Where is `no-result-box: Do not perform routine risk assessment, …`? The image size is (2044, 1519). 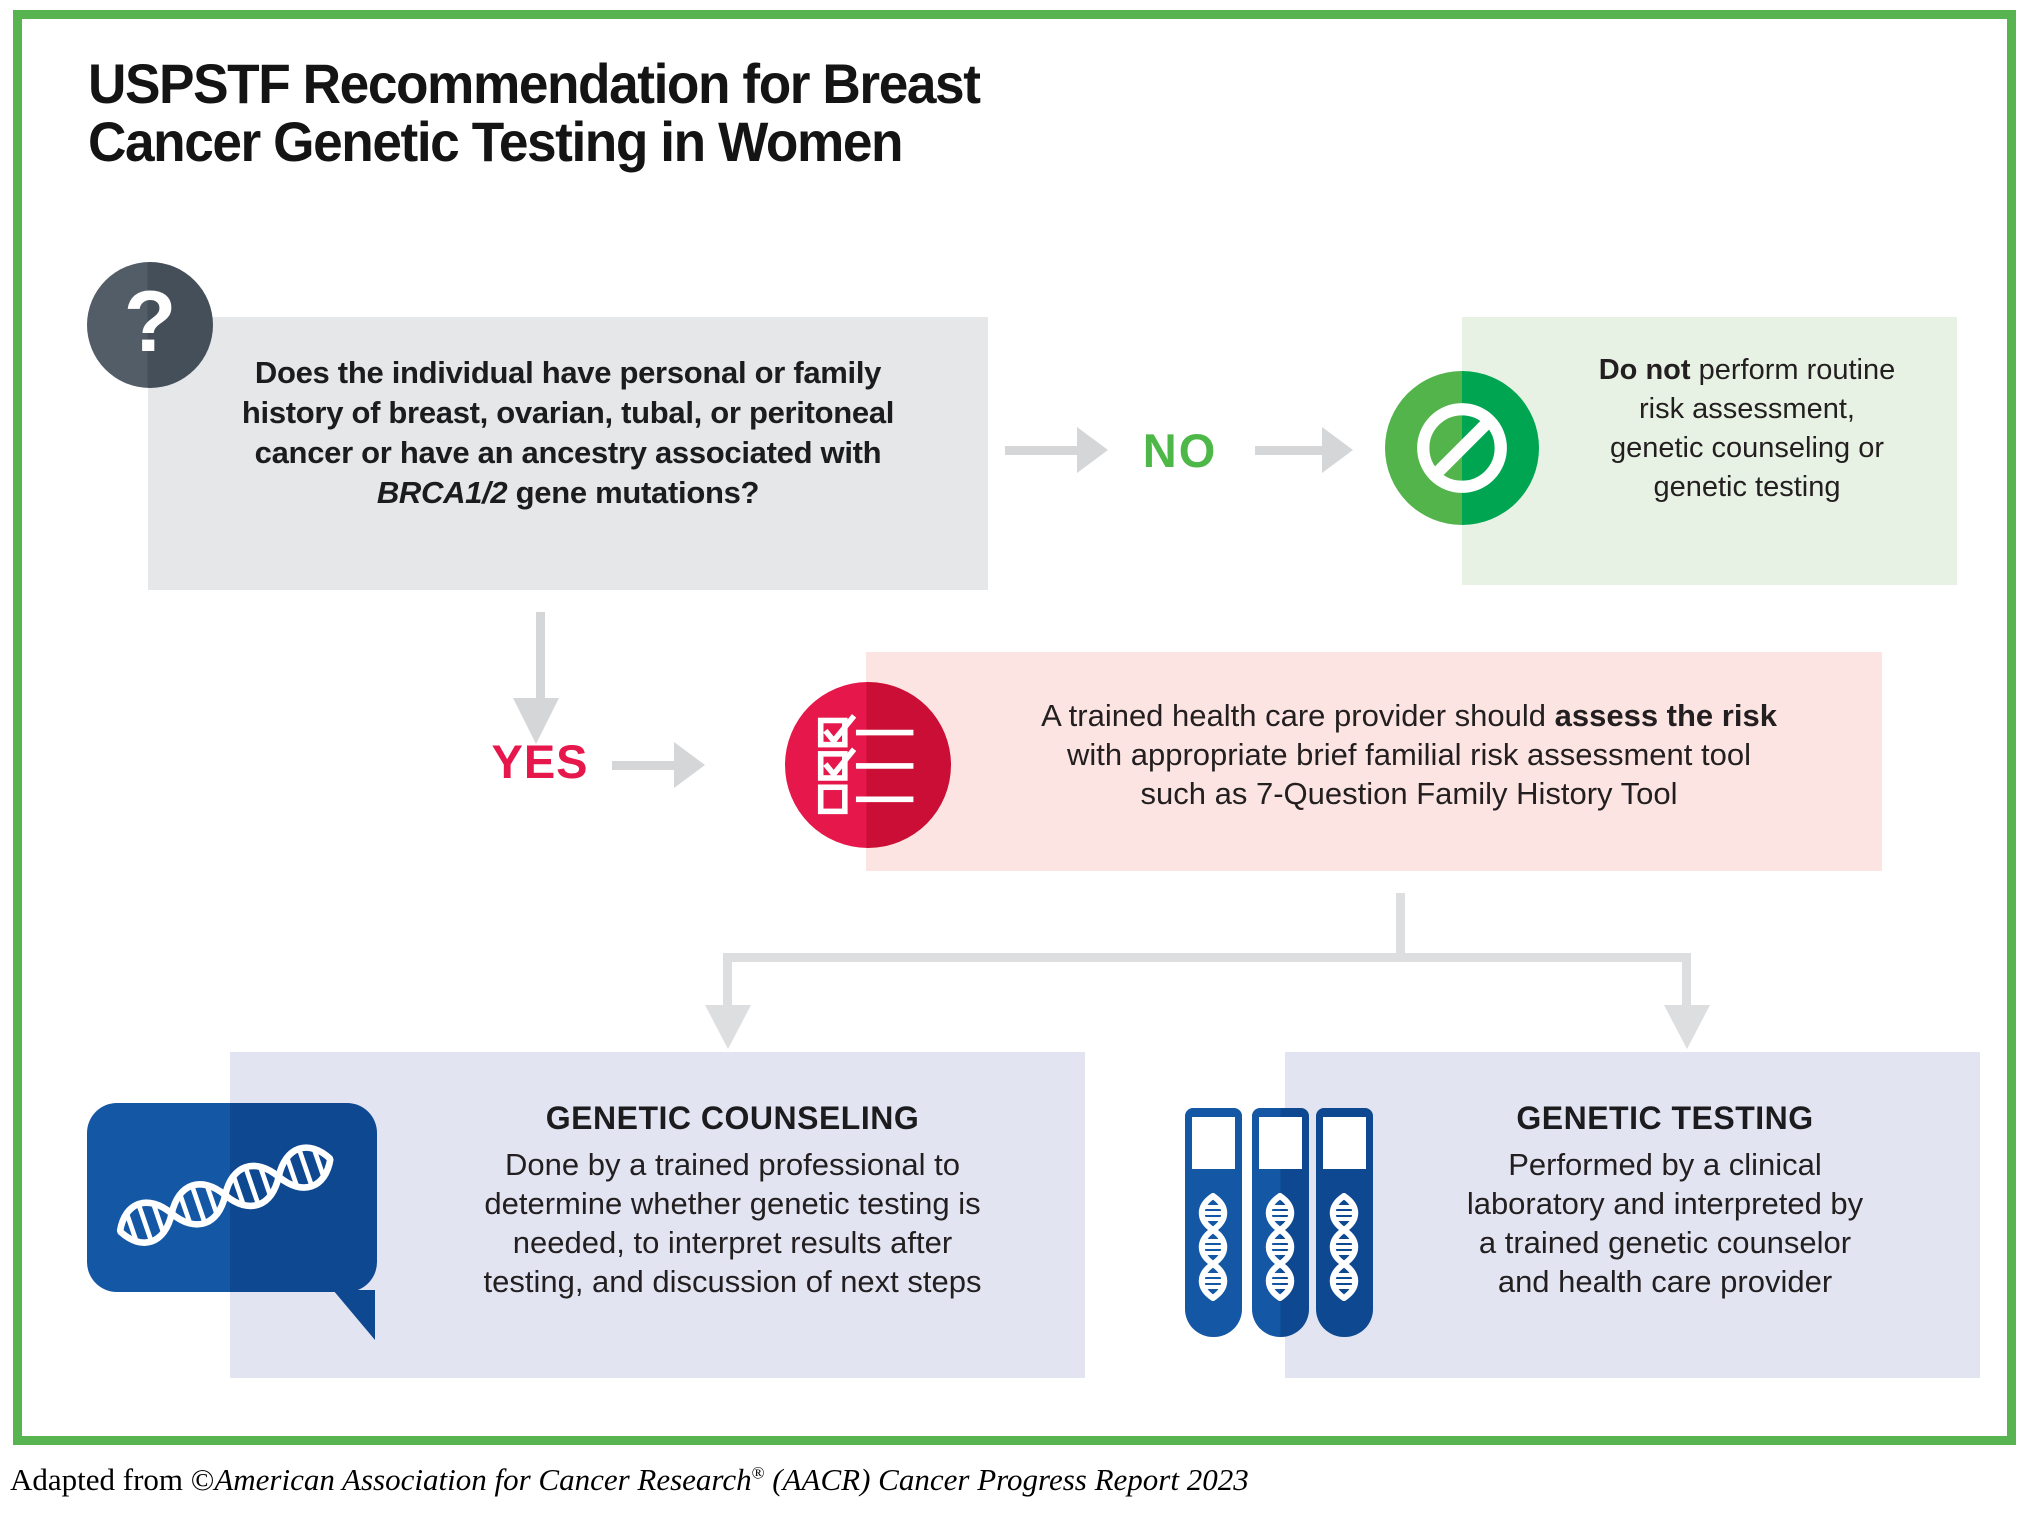
no-result-box: Do not perform routine risk assessment, … is located at coordinates (1709, 451).